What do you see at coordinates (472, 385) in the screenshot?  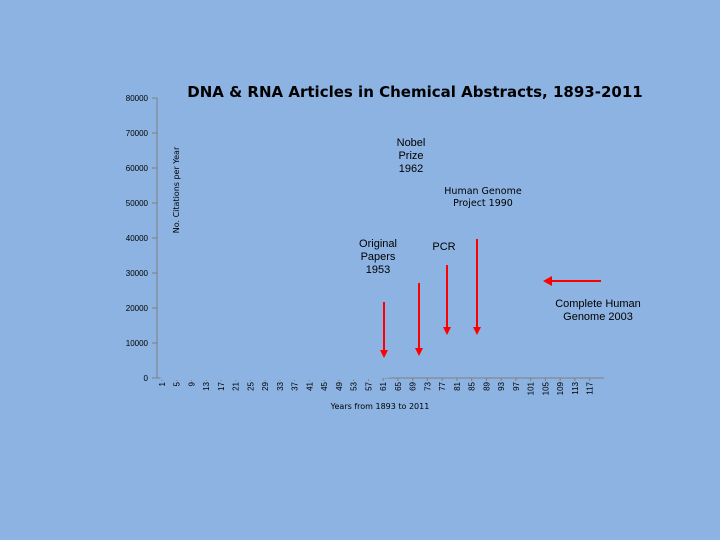 I see `x-tick-label: 85` at bounding box center [472, 385].